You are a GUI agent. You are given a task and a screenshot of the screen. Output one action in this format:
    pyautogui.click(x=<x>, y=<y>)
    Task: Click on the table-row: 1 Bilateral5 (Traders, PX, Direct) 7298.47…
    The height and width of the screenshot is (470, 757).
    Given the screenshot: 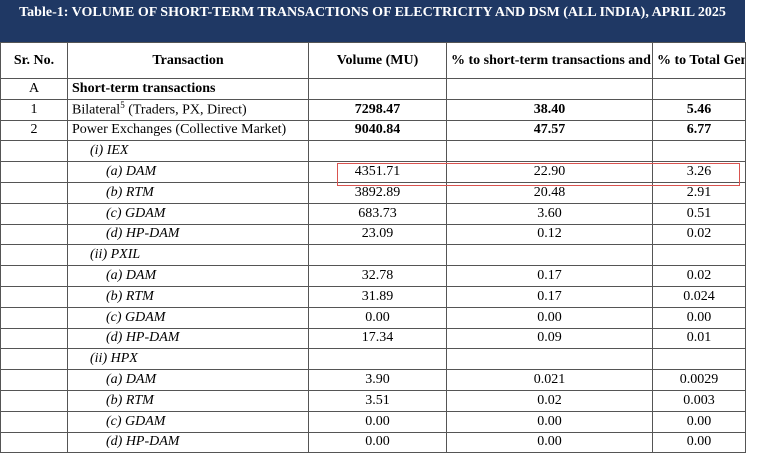 What is the action you would take?
    pyautogui.click(x=373, y=109)
    